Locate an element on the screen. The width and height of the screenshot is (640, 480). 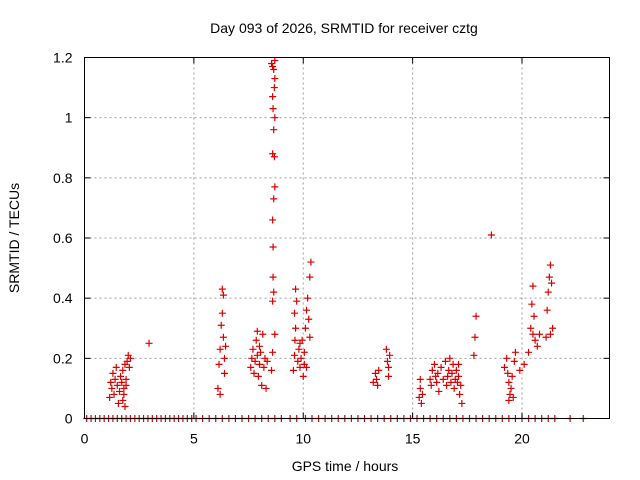
y-tick-label: 0.4 is located at coordinates (63, 298).